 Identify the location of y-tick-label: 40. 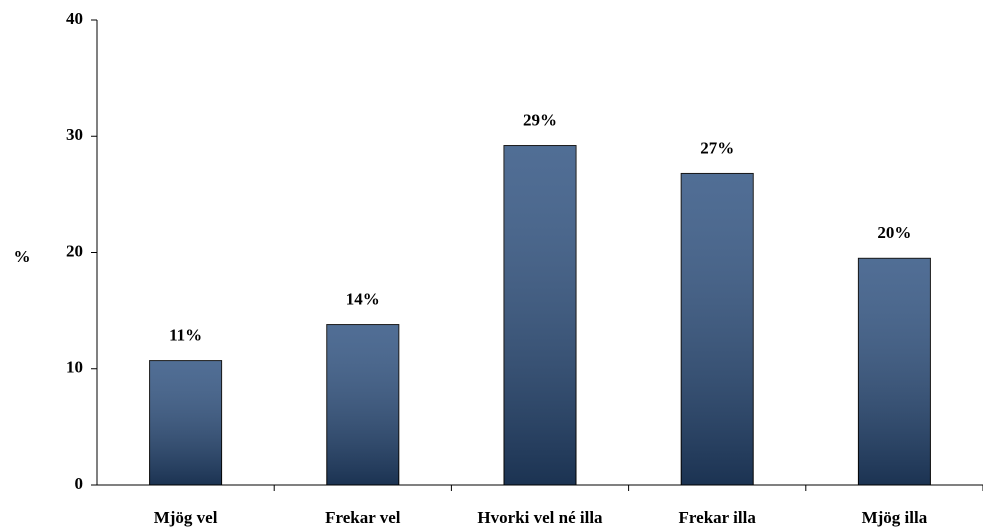
(74, 18).